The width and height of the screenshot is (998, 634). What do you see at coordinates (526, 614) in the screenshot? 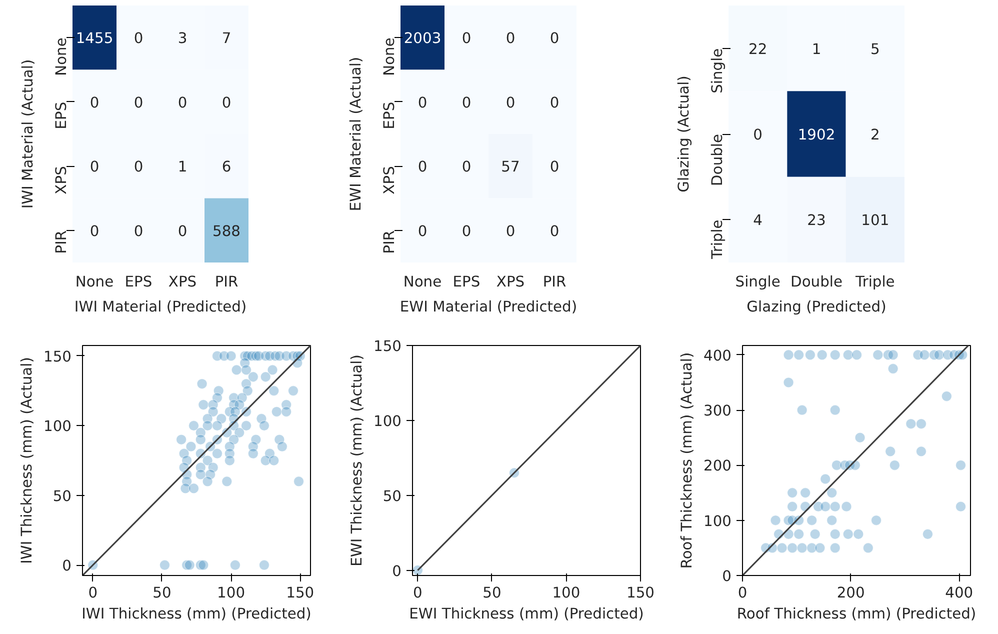
I see `x-axis-title: EWI Thickness (mm) (Predicted)` at bounding box center [526, 614].